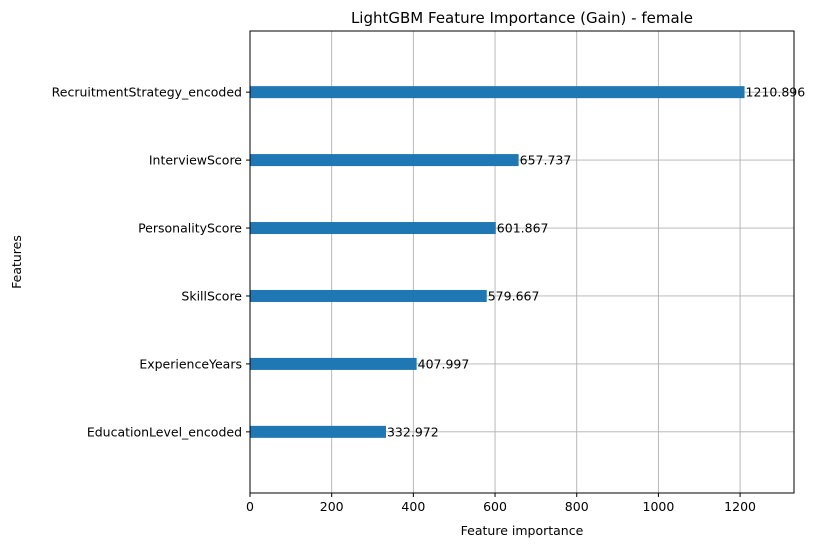  I want to click on y-tick-label: SkillScore, so click(211, 295).